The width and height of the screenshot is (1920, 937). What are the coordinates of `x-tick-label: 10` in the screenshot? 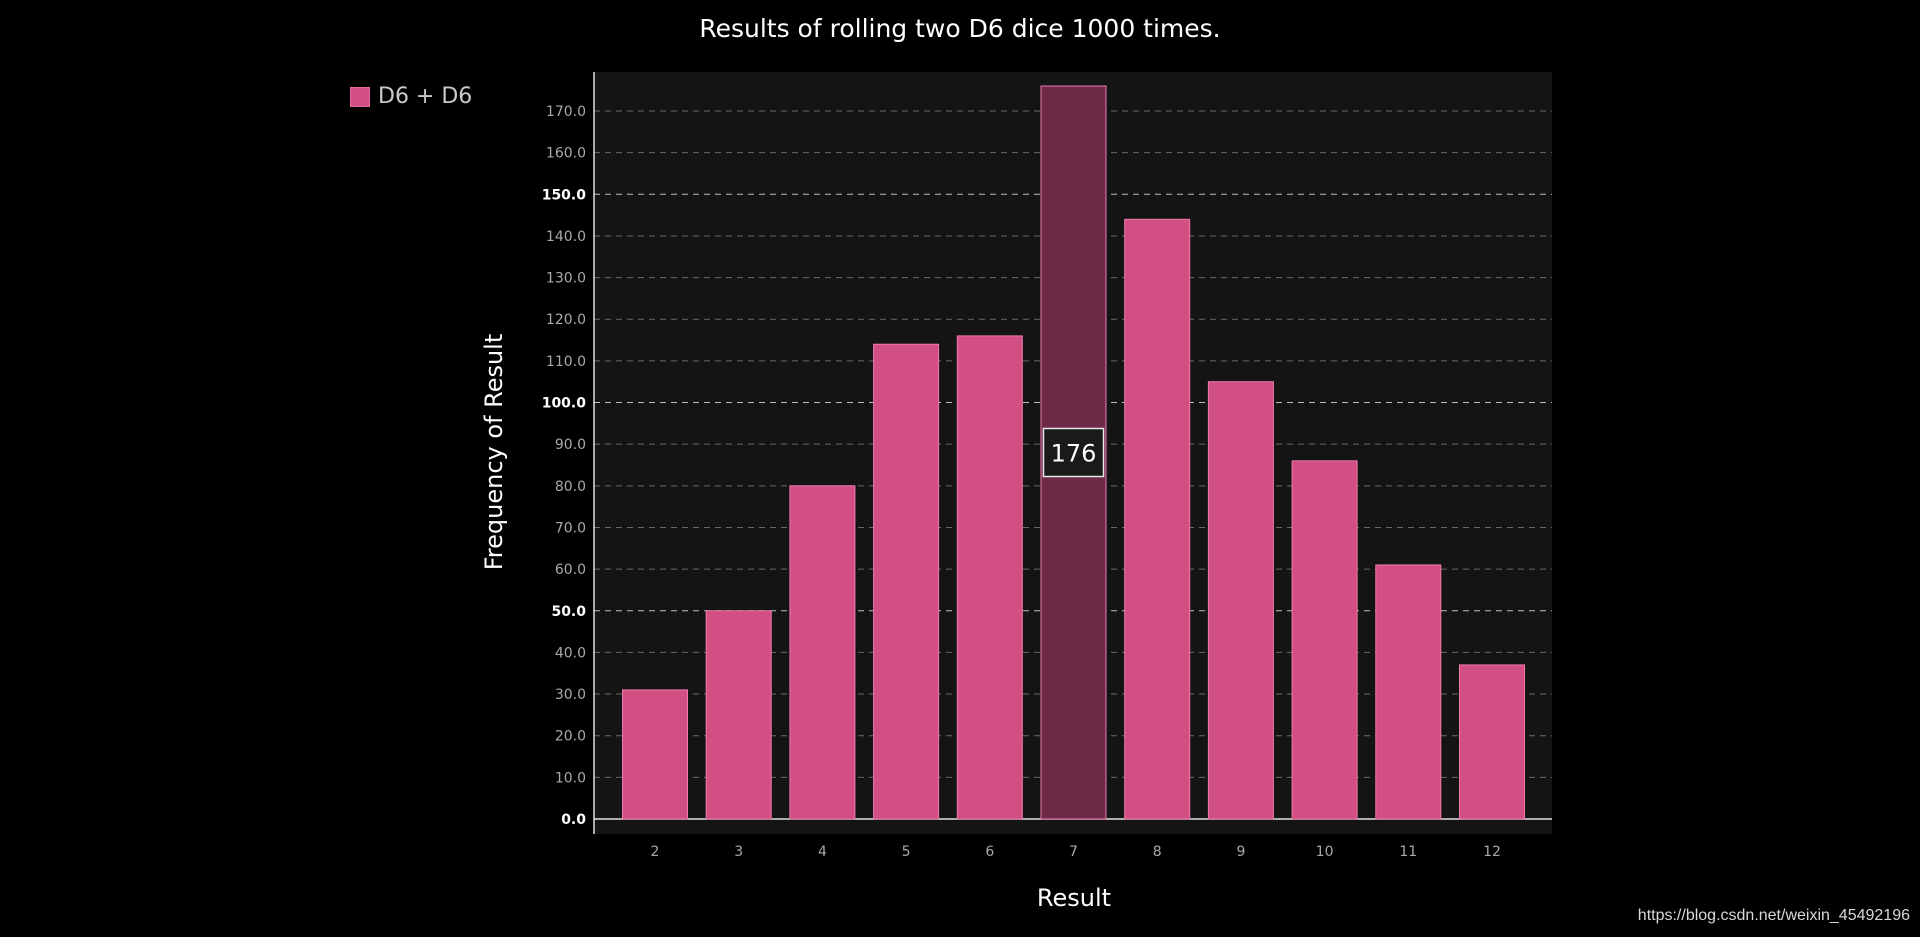 It's located at (1325, 852).